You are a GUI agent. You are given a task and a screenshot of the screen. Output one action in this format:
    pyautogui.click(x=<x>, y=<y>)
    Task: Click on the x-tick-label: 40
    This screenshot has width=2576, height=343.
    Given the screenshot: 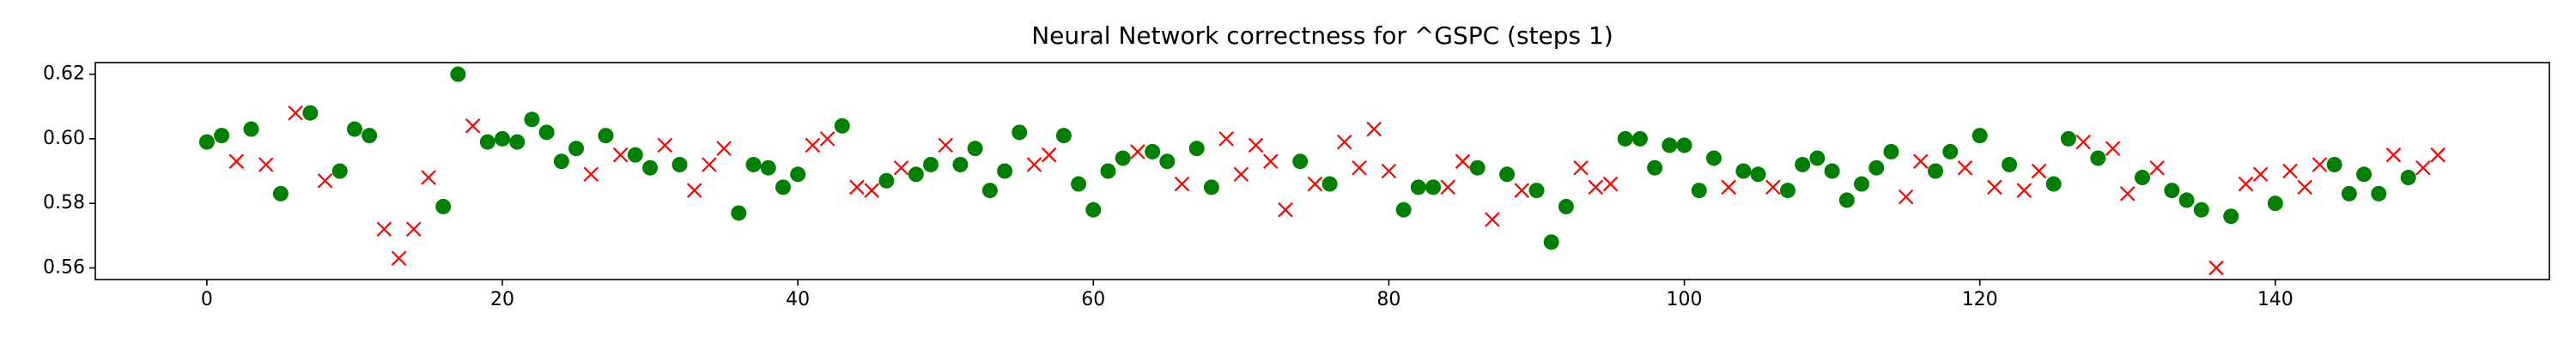 What is the action you would take?
    pyautogui.click(x=798, y=300)
    